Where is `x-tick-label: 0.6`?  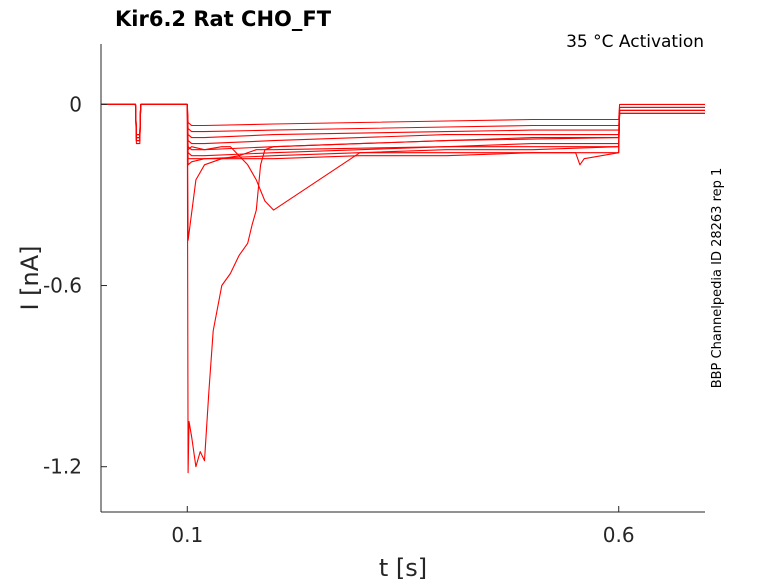
x-tick-label: 0.6 is located at coordinates (619, 535).